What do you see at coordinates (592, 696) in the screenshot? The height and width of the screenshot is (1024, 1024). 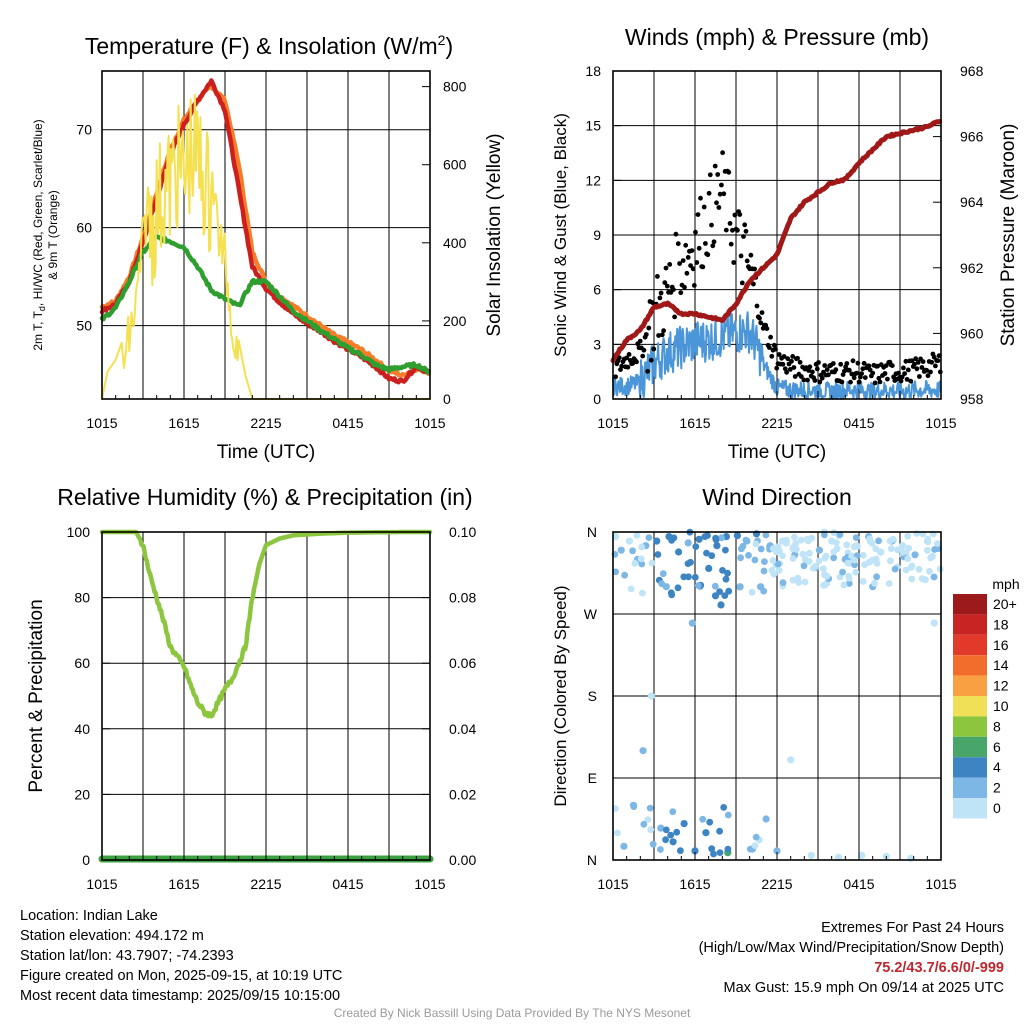 I see `y-tick-label: S` at bounding box center [592, 696].